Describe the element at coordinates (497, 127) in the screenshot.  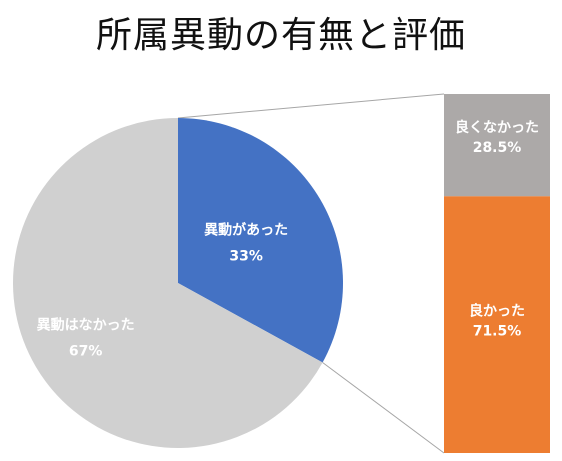
I see `bar-label-0: 良くなかった` at that location.